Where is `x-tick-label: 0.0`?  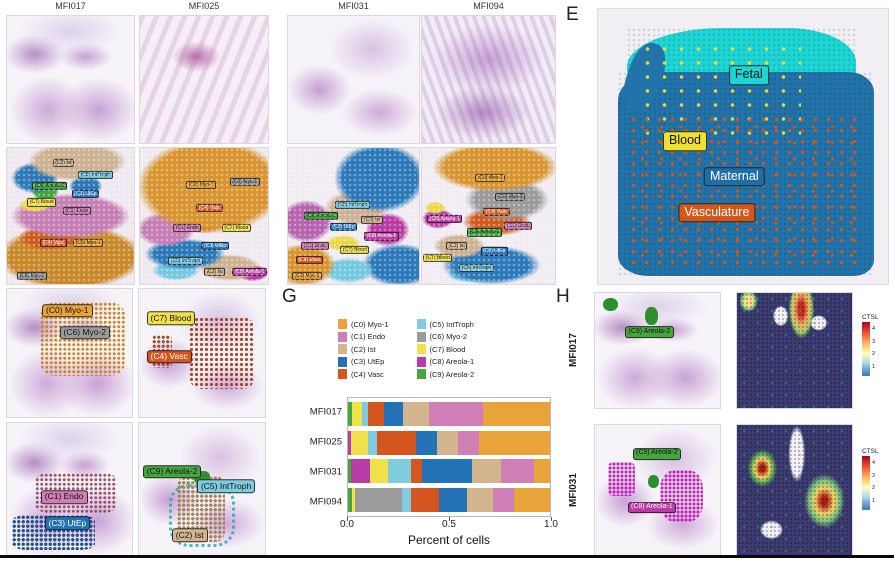
x-tick-label: 0.0 is located at coordinates (347, 524).